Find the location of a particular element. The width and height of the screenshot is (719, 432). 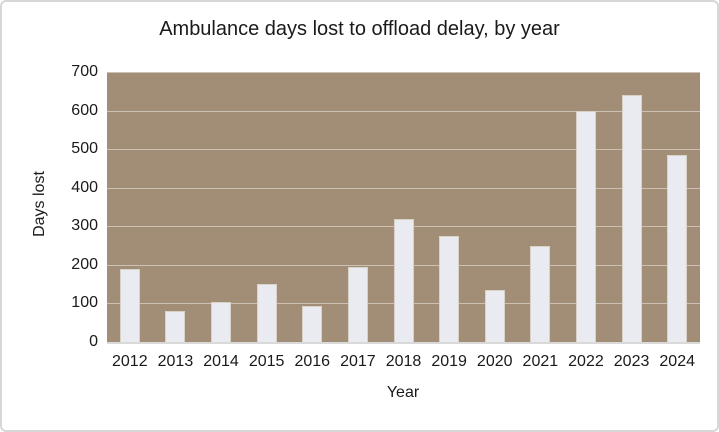

bar-2024 is located at coordinates (677, 248).